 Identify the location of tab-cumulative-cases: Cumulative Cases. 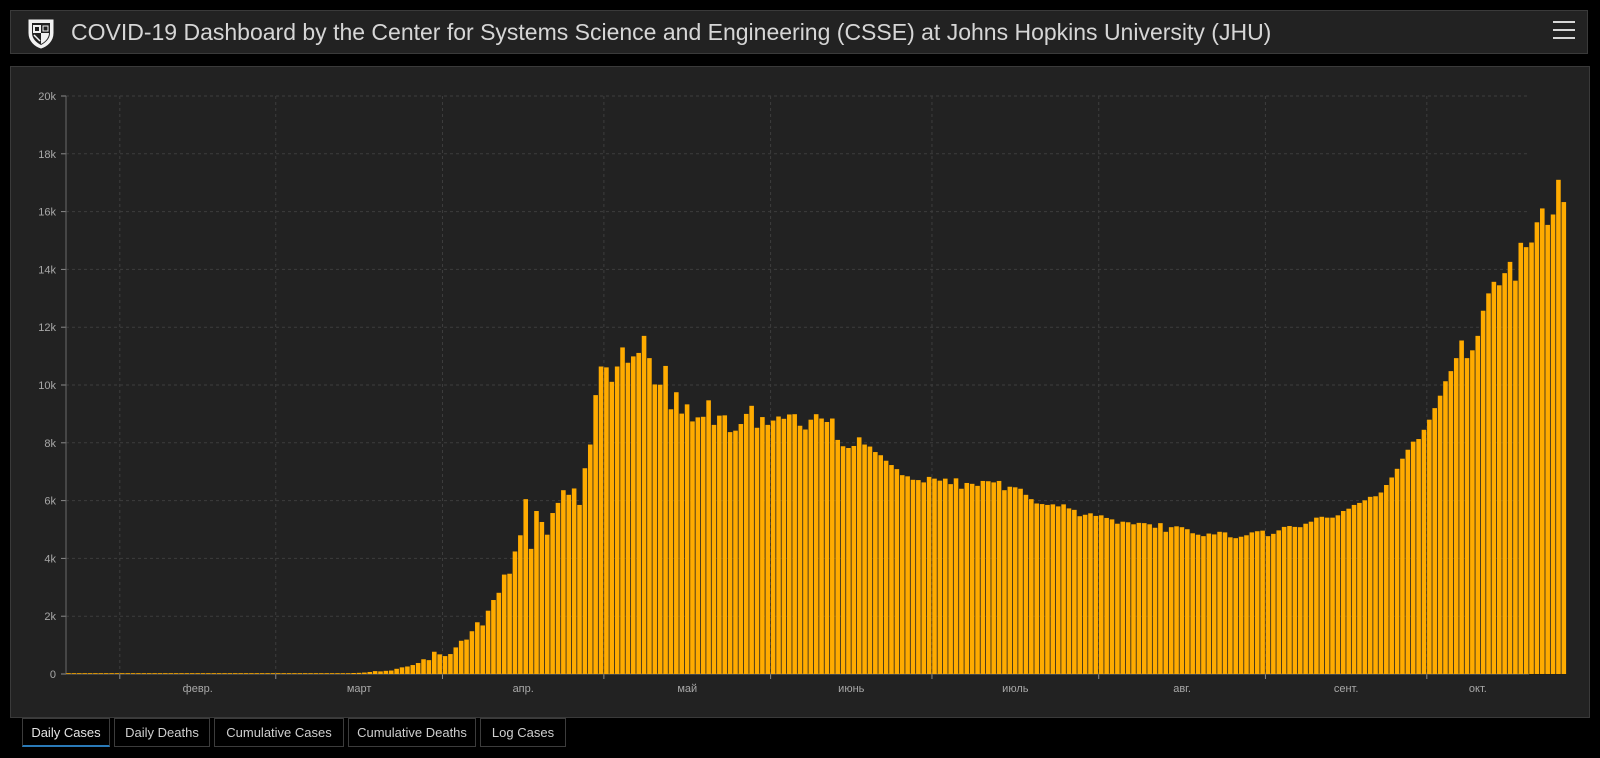
(279, 732).